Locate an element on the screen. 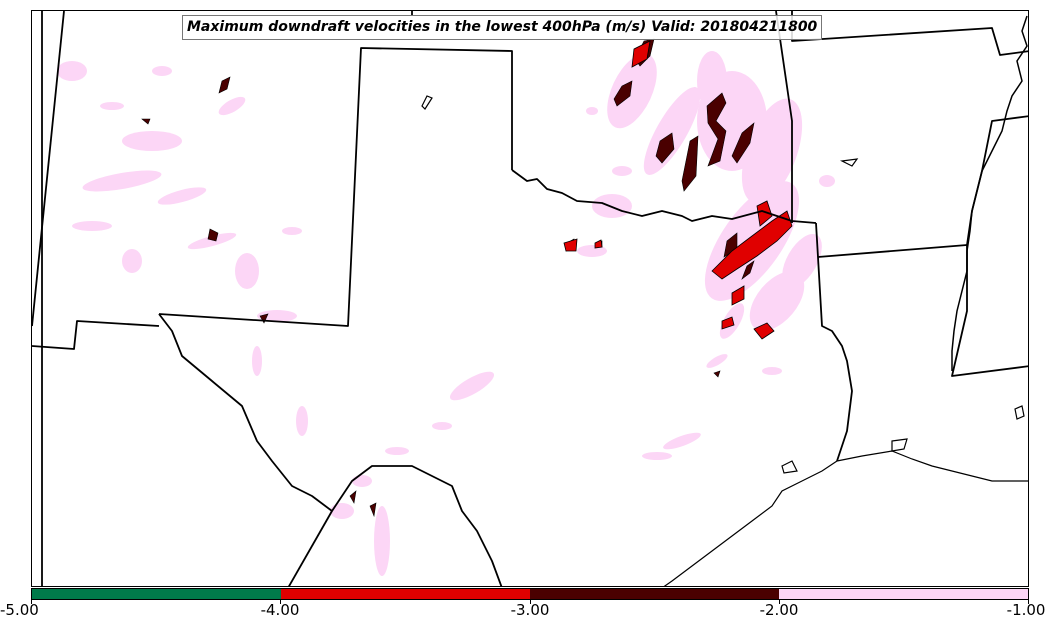  colorbar is located at coordinates (530, 594).